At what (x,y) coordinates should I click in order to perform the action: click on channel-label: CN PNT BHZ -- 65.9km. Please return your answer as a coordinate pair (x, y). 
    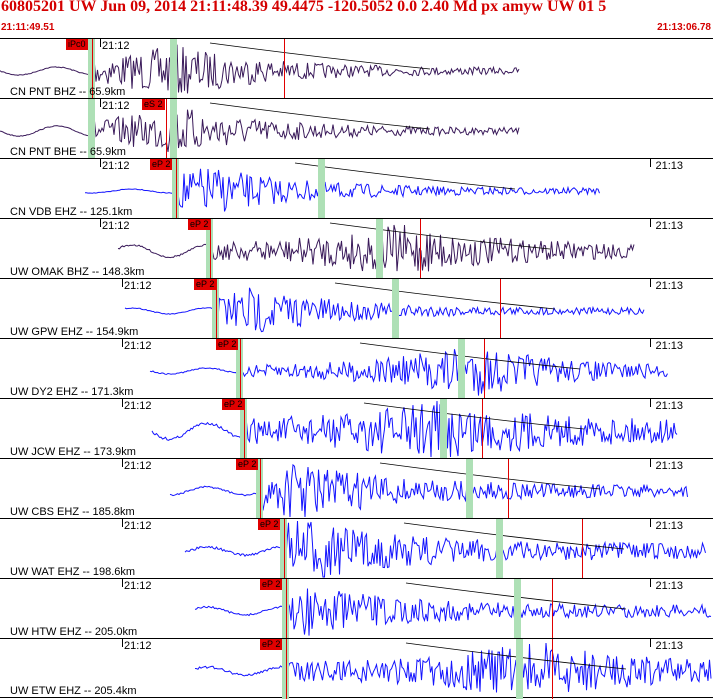
    Looking at the image, I should click on (68, 92).